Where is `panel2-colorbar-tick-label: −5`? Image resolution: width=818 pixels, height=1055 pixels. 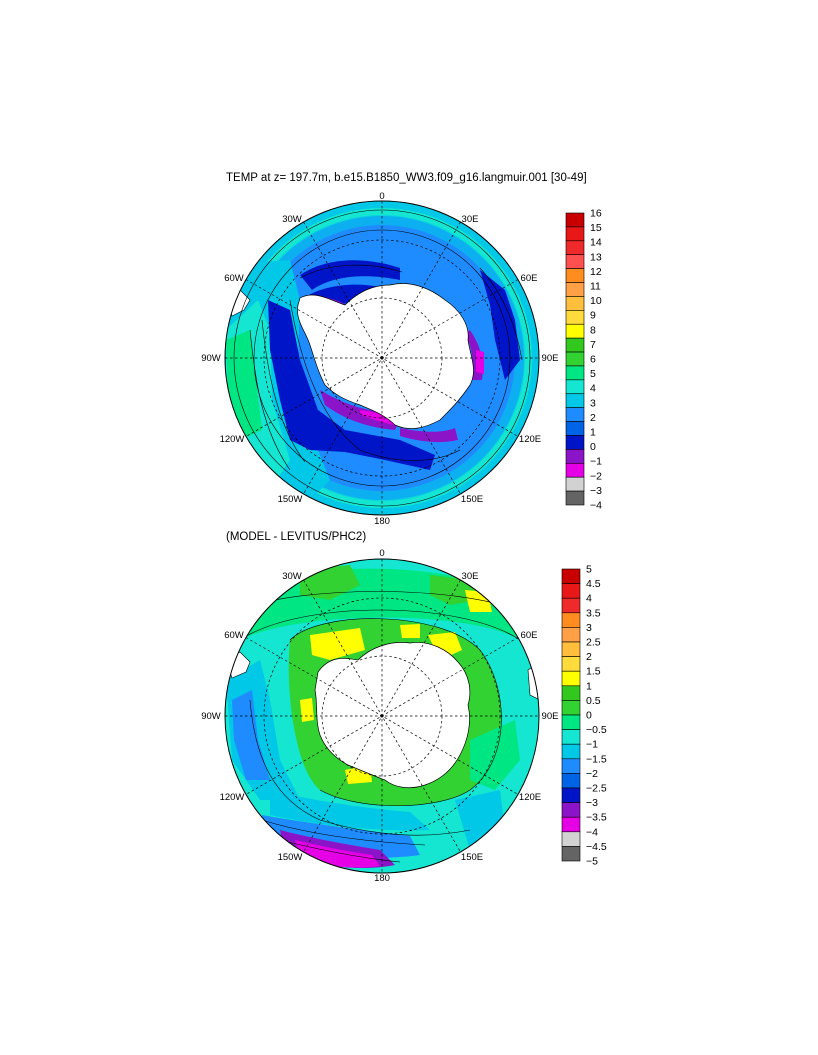
panel2-colorbar-tick-label: −5 is located at coordinates (592, 862).